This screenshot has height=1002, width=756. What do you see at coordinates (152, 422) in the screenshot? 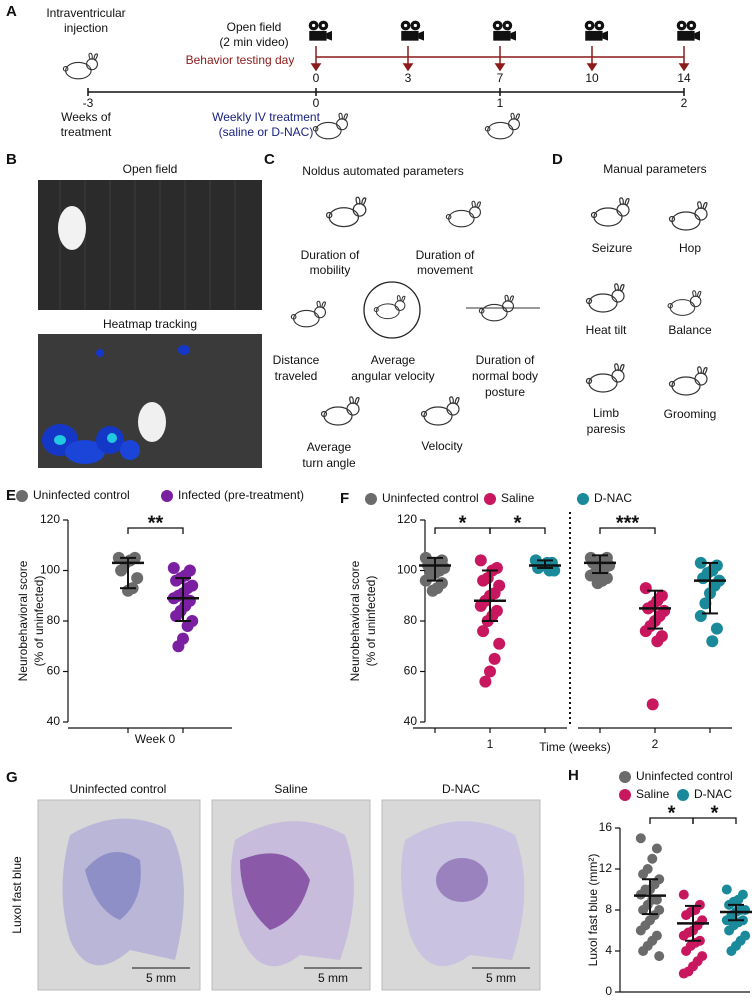
I see `rabbit-photo` at bounding box center [152, 422].